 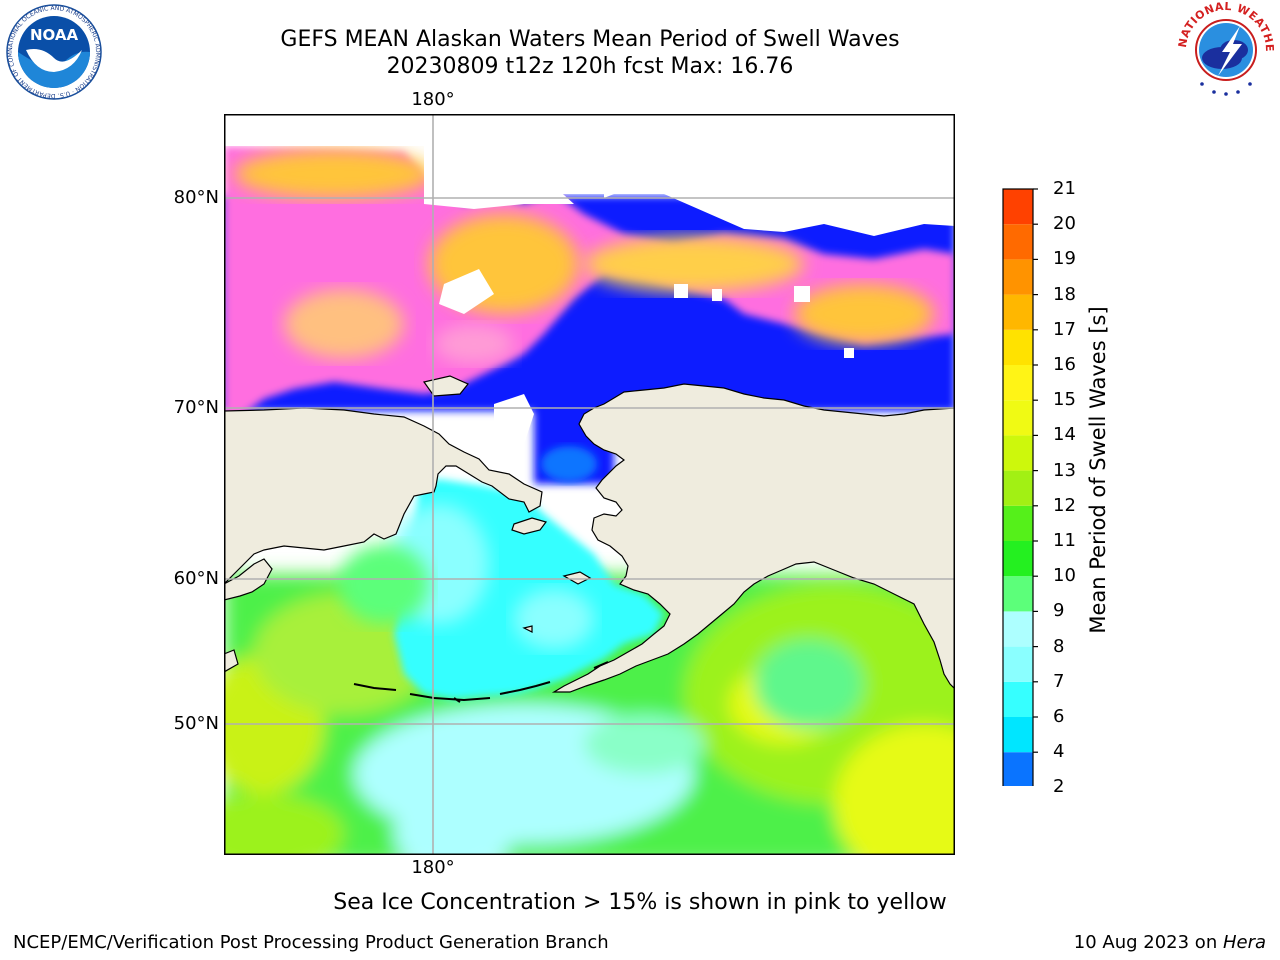 I want to click on colorbar-tick-label: 12, so click(x=1064, y=505).